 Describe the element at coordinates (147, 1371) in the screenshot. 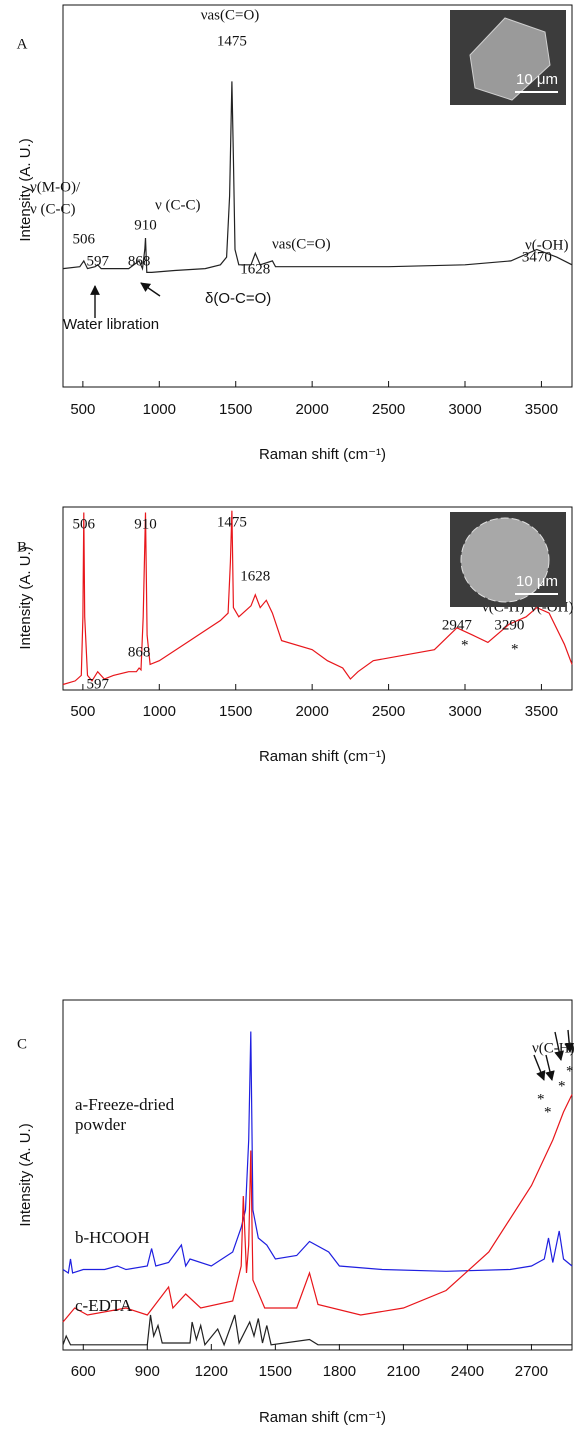

I see `x-tick-label: 900` at that location.